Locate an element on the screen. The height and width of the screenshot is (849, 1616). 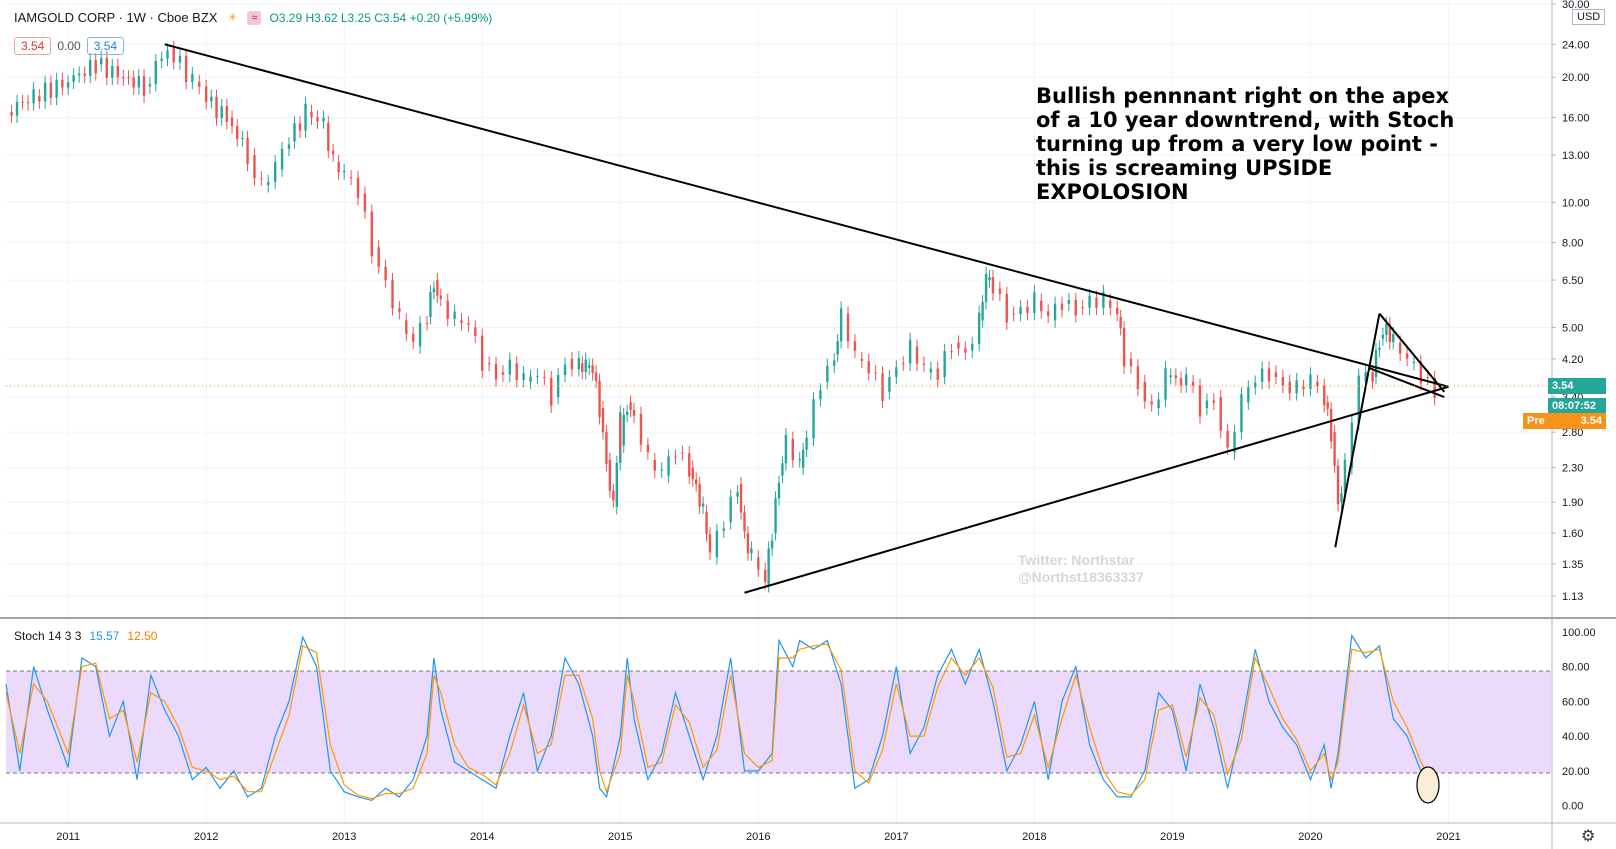
time-tick-label: 2014 is located at coordinates (482, 837).